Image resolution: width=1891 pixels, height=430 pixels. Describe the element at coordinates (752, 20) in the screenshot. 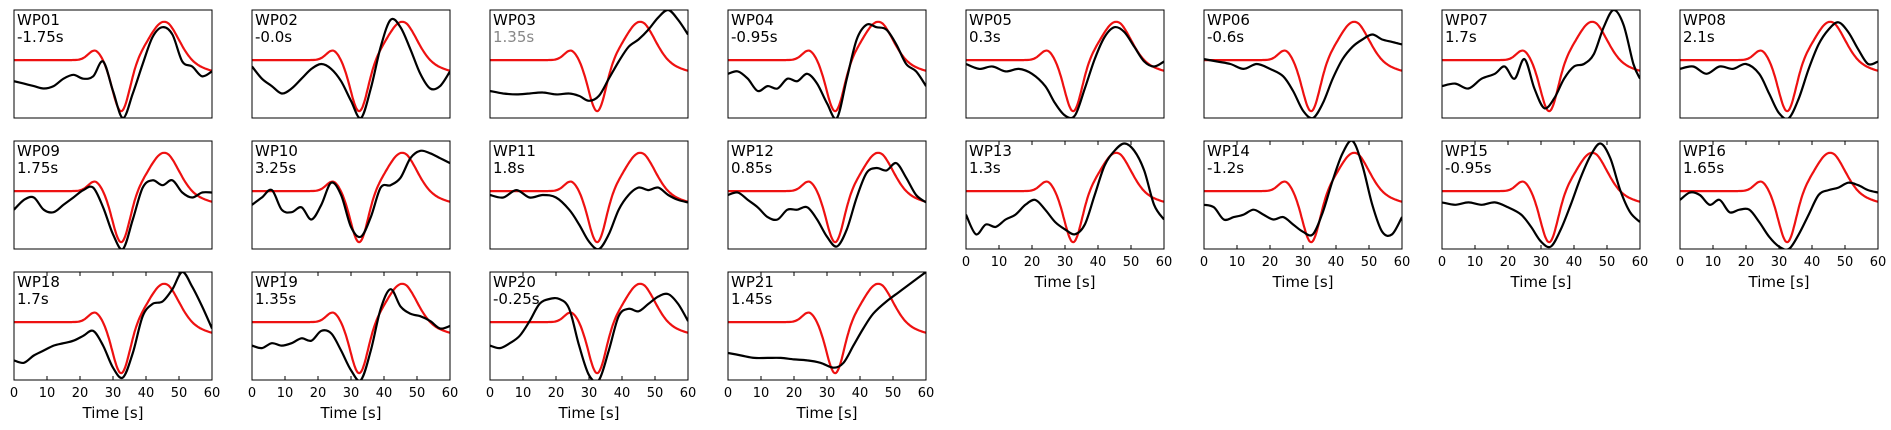

I see `station-label: WP04` at that location.